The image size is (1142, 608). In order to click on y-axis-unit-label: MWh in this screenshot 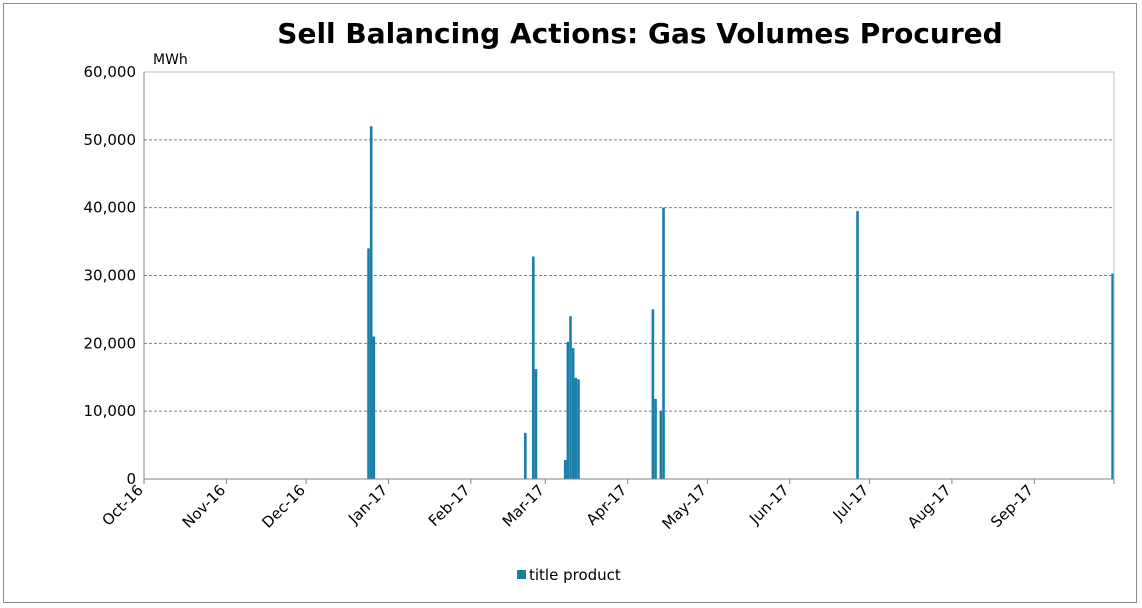, I will do `click(170, 60)`.